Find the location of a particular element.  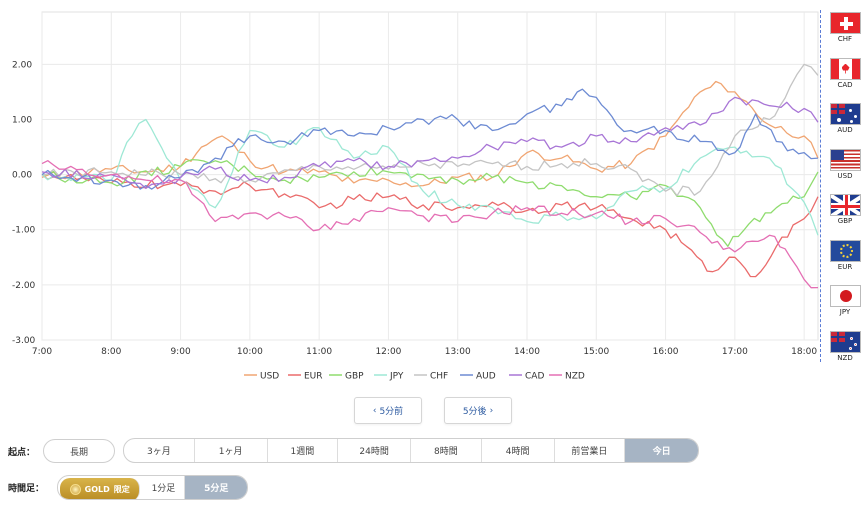

x-tick-label: 15:00 is located at coordinates (596, 352).